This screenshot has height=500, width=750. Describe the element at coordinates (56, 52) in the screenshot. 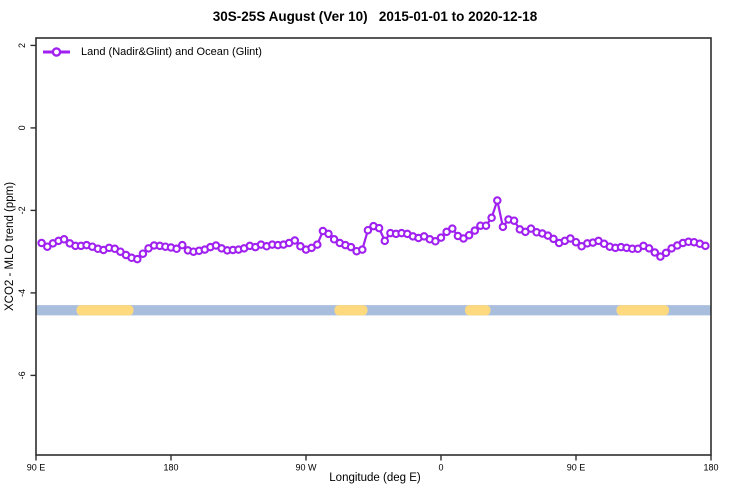

I see `legend-line-marker-icon` at that location.